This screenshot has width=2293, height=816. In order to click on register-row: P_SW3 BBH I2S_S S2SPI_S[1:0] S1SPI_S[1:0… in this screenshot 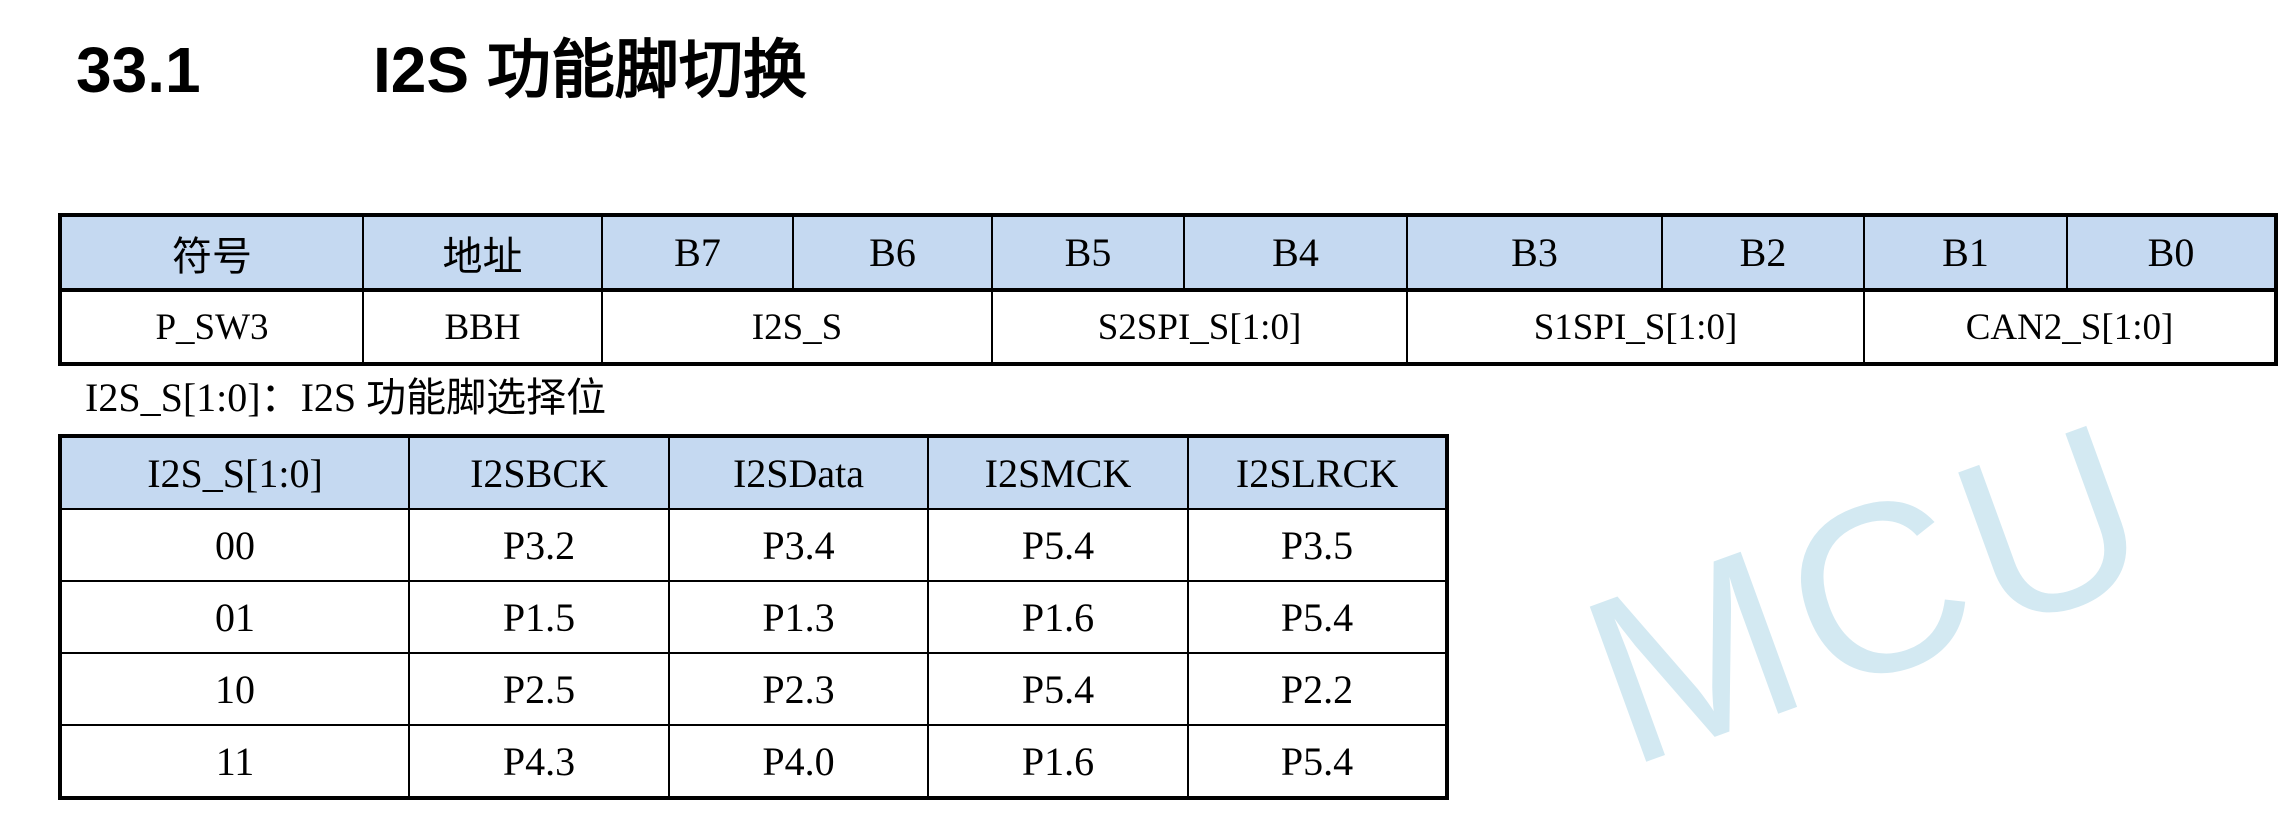, I will do `click(1168, 327)`.